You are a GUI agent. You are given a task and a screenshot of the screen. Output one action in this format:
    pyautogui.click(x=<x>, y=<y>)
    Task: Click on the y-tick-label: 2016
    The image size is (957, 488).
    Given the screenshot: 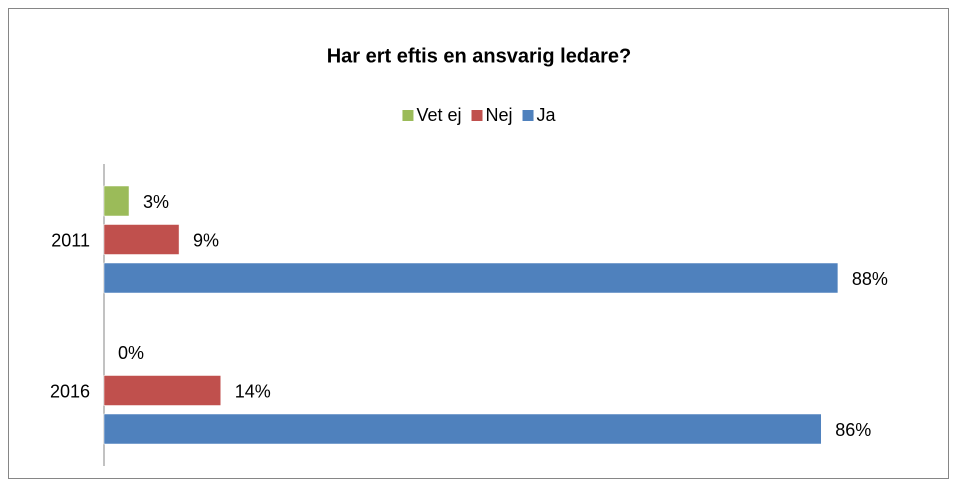 What is the action you would take?
    pyautogui.click(x=70, y=391)
    